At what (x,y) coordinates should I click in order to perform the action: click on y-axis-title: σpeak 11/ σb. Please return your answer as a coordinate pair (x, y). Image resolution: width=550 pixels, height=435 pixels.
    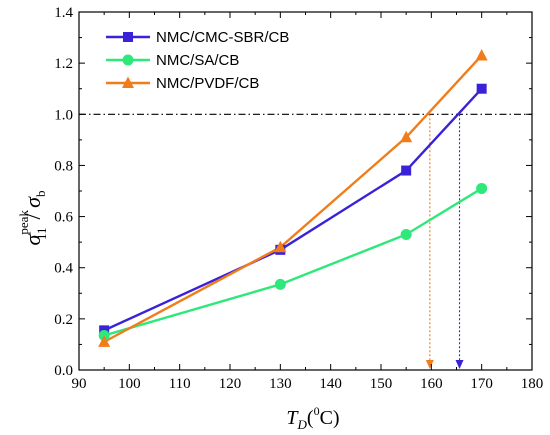
    Looking at the image, I should click on (32, 218).